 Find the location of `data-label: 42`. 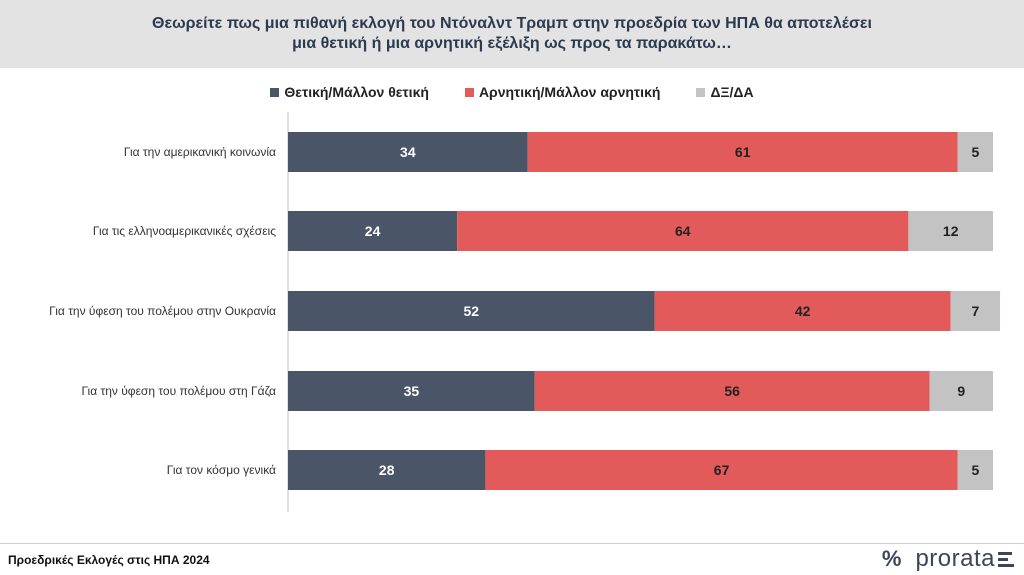

data-label: 42 is located at coordinates (803, 311).